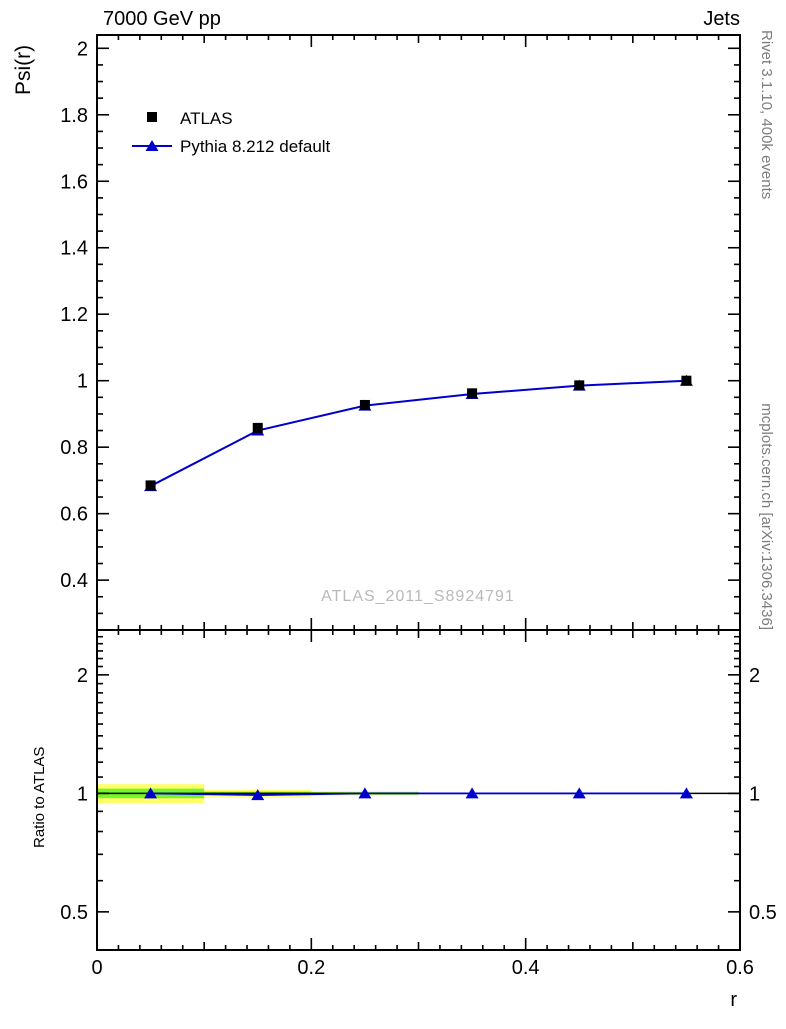 This screenshot has height=1029, width=786. I want to click on observable-group-title: Jets, so click(721, 19).